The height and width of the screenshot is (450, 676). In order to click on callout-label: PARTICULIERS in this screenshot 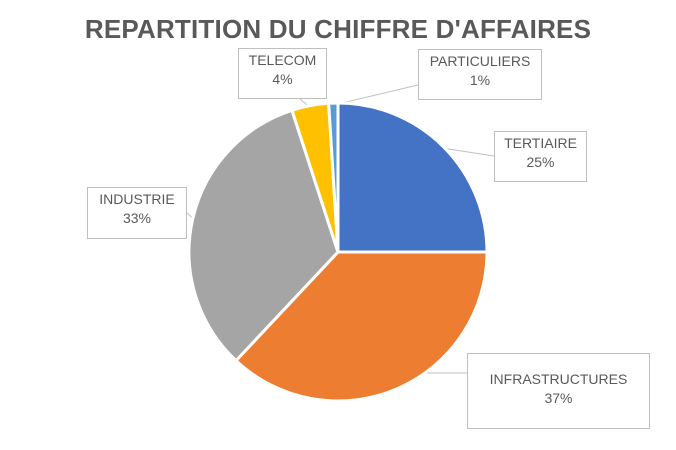, I will do `click(480, 61)`.